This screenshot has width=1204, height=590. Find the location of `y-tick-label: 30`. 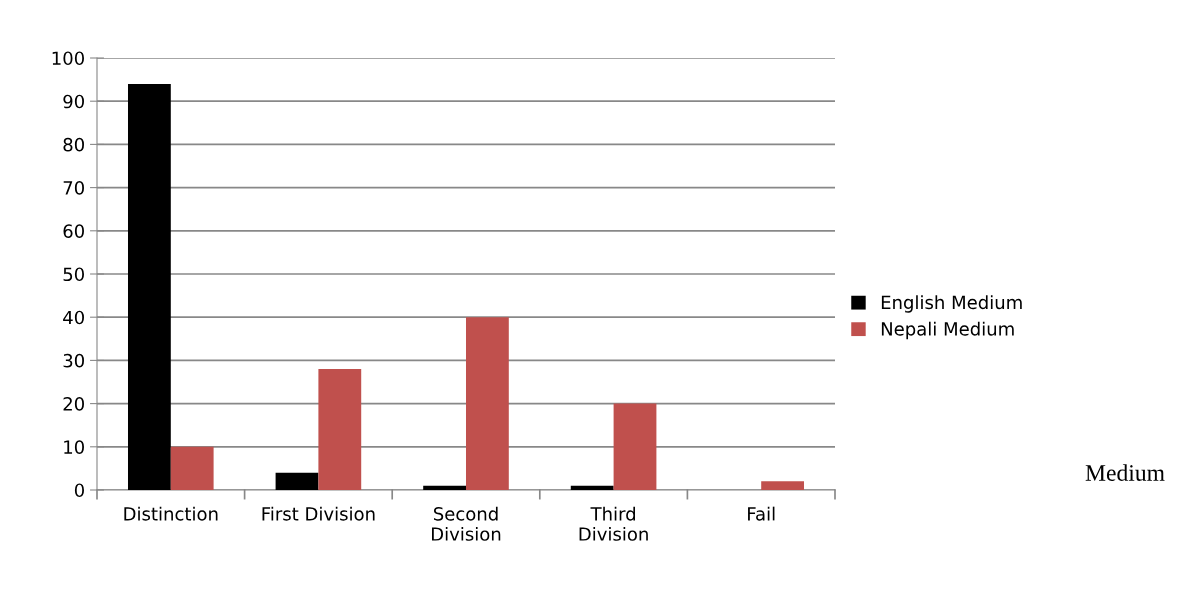

y-tick-label: 30 is located at coordinates (73, 360).